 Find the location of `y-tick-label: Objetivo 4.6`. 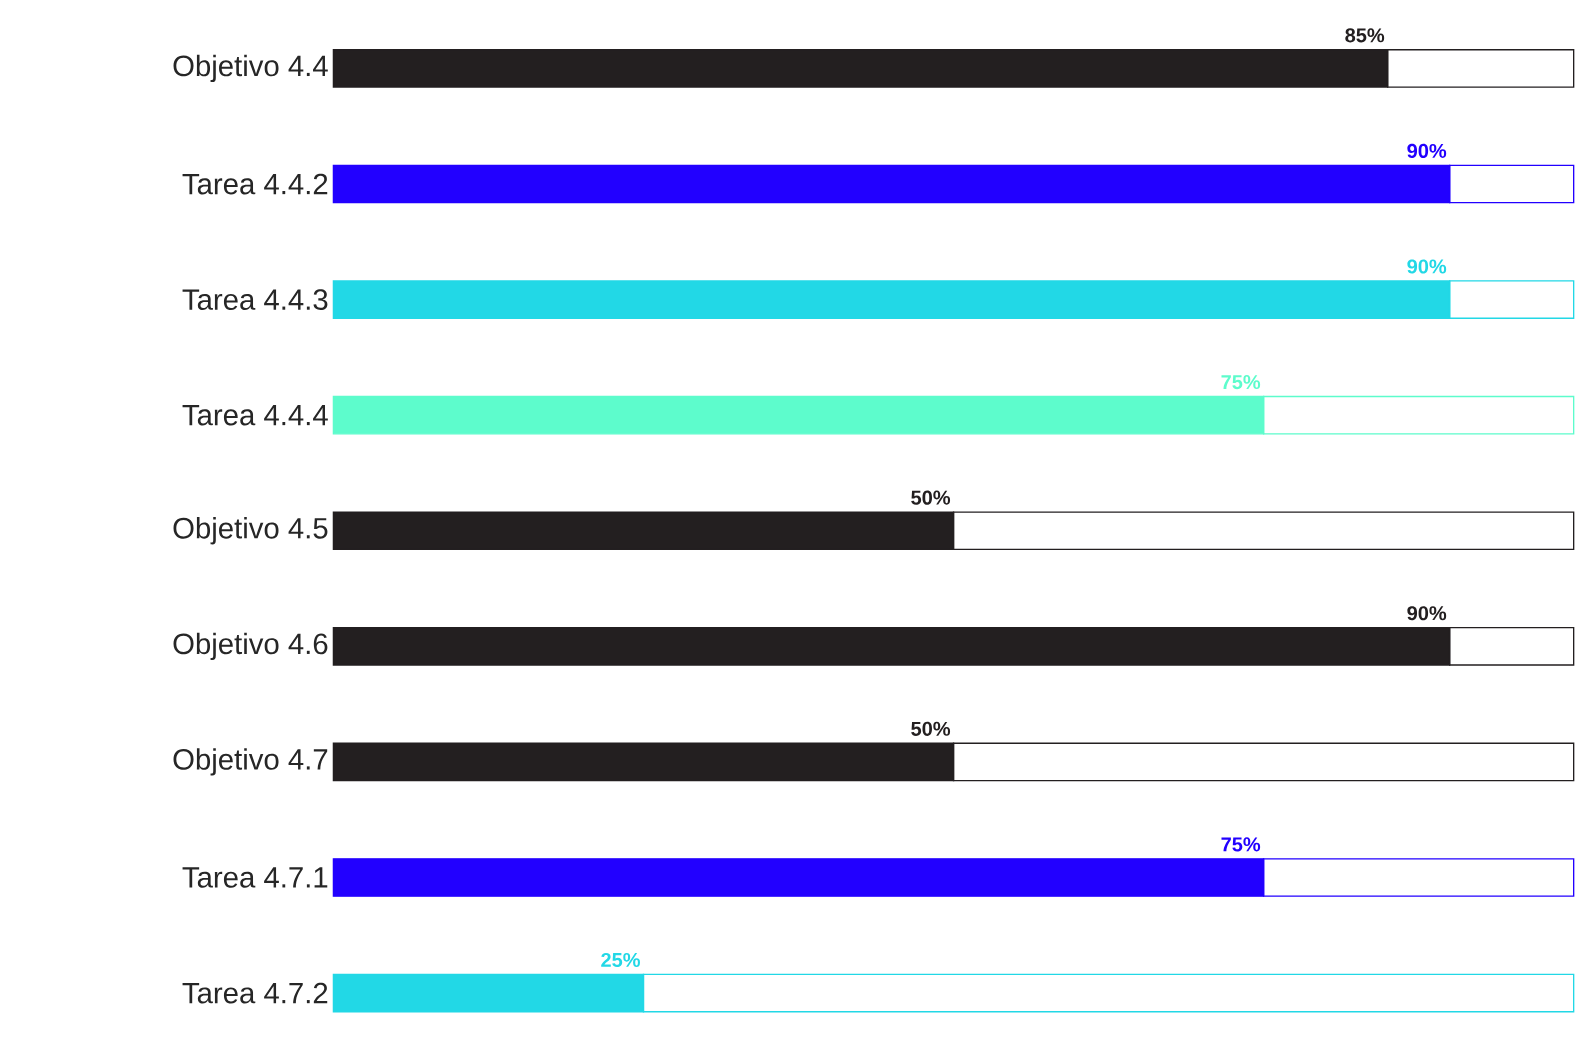

y-tick-label: Objetivo 4.6 is located at coordinates (250, 646).